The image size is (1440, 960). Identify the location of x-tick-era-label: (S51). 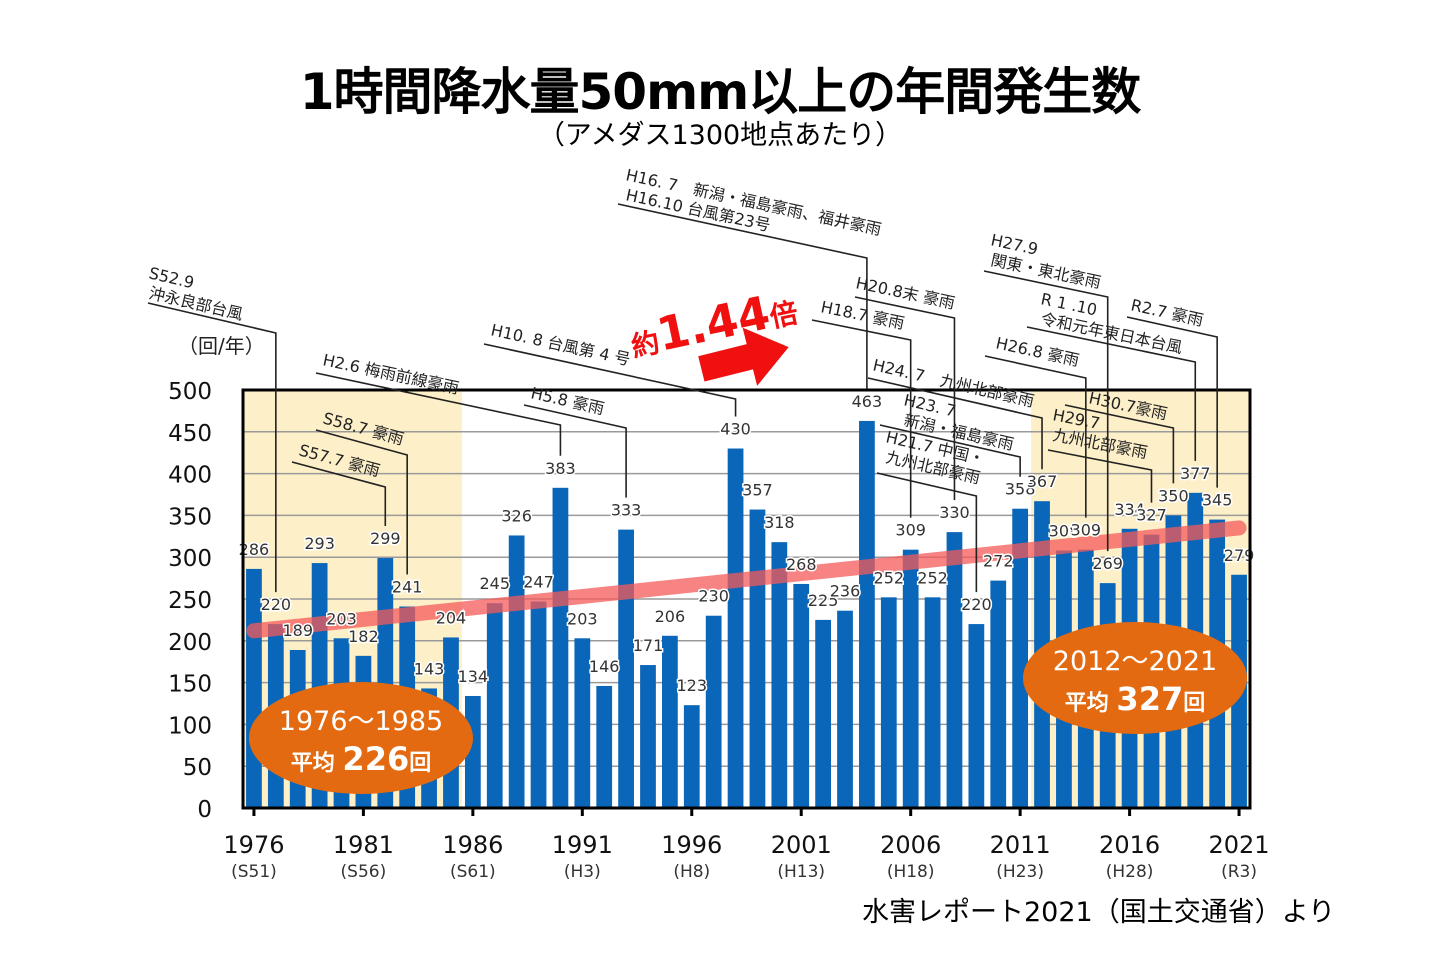
(254, 872).